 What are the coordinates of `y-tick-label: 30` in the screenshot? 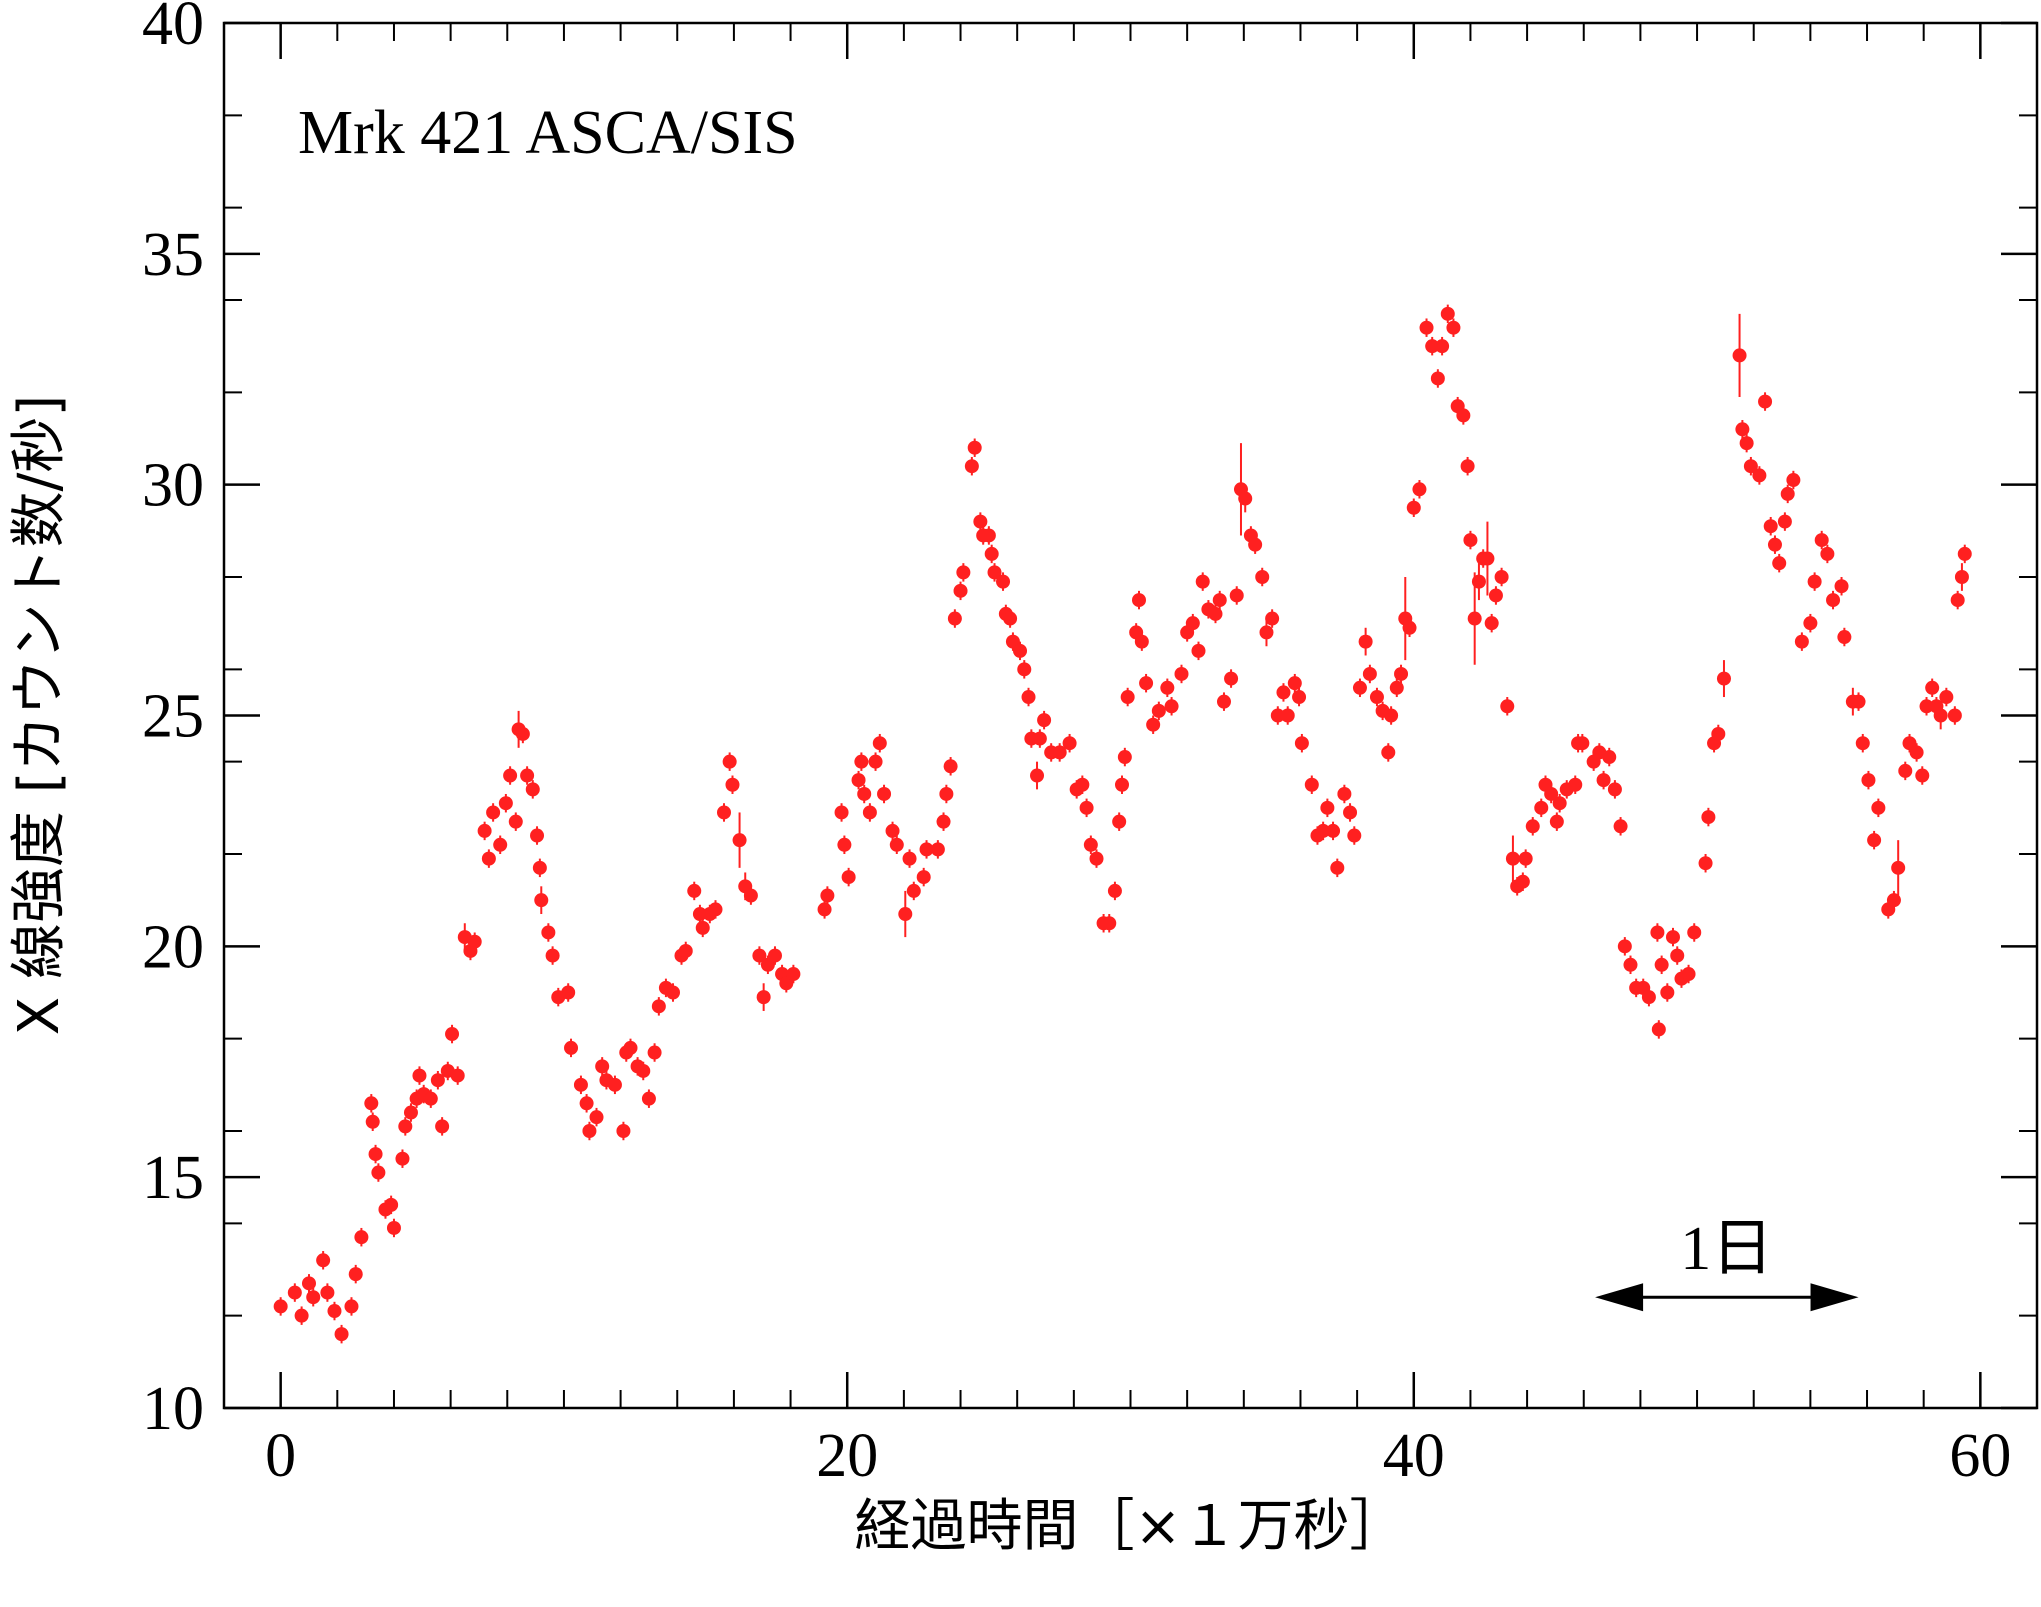 It's located at (173, 486).